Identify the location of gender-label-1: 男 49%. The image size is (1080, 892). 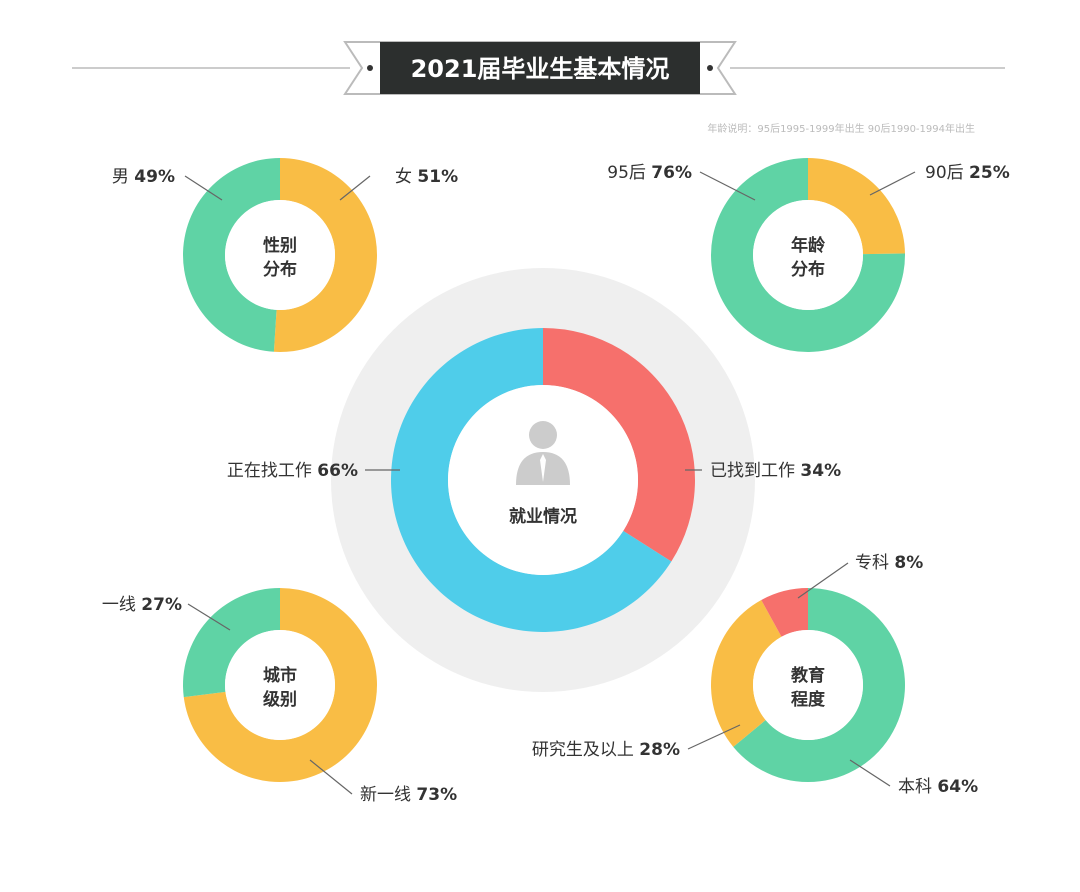
(143, 177).